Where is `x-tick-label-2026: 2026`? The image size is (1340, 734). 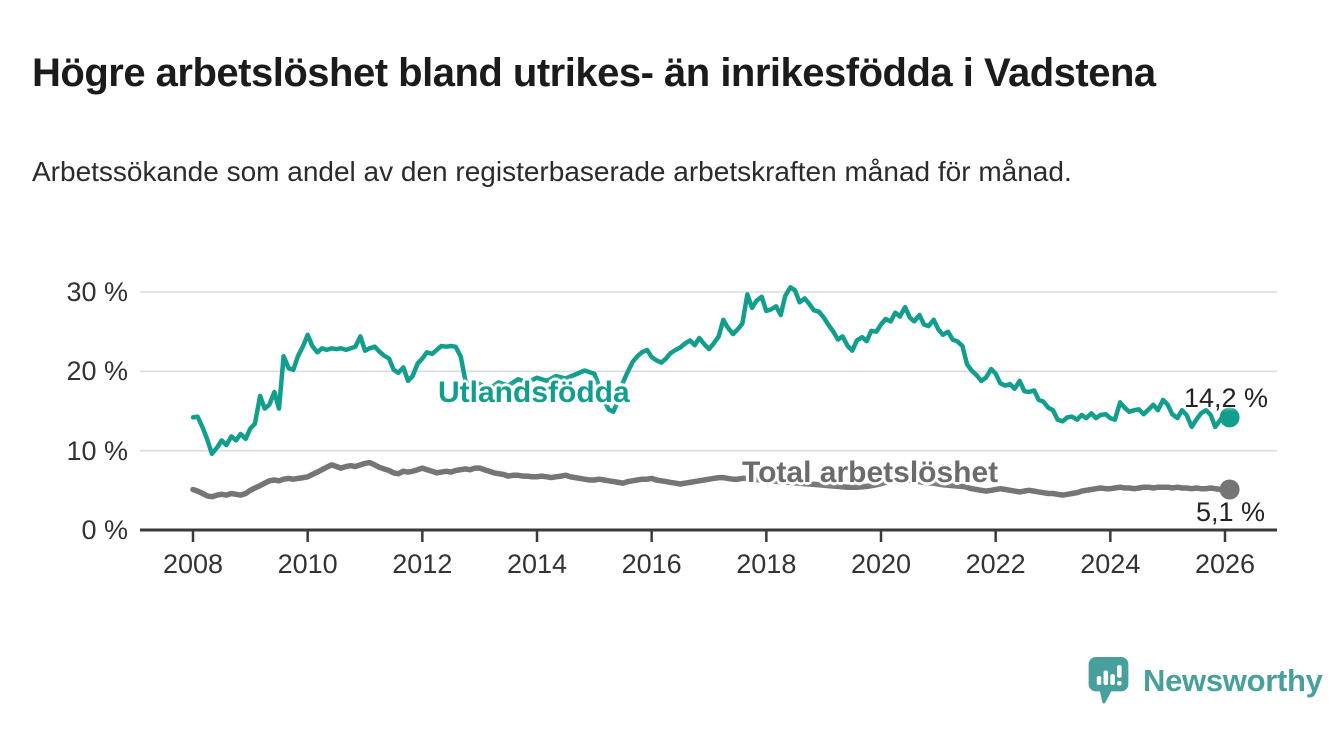
x-tick-label-2026: 2026 is located at coordinates (1225, 564).